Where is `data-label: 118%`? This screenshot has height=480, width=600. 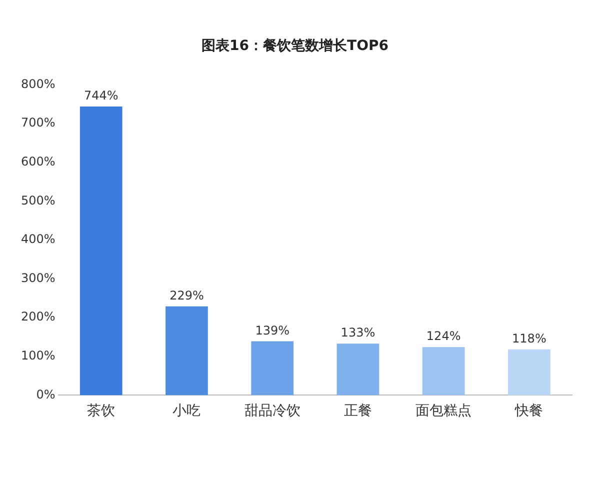 data-label: 118% is located at coordinates (529, 339).